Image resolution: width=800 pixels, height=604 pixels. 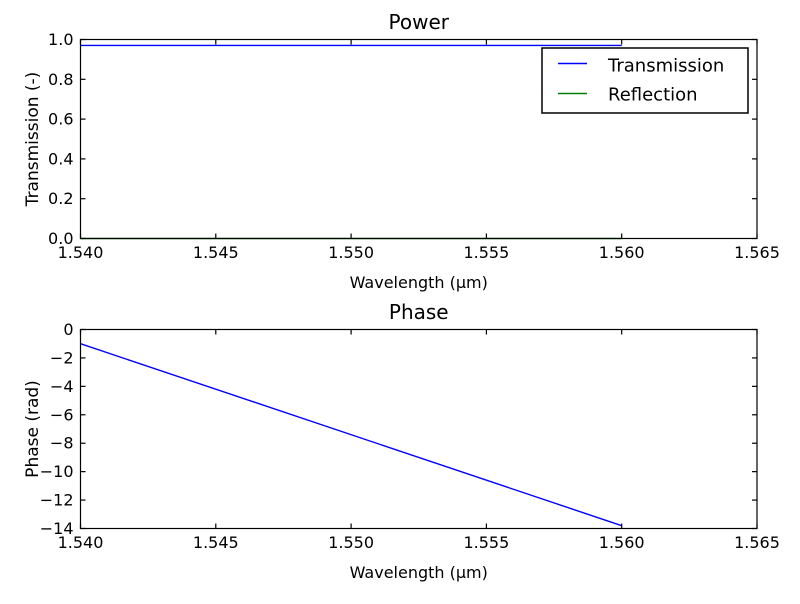 What do you see at coordinates (68, 329) in the screenshot?
I see `y-tick-label: 0` at bounding box center [68, 329].